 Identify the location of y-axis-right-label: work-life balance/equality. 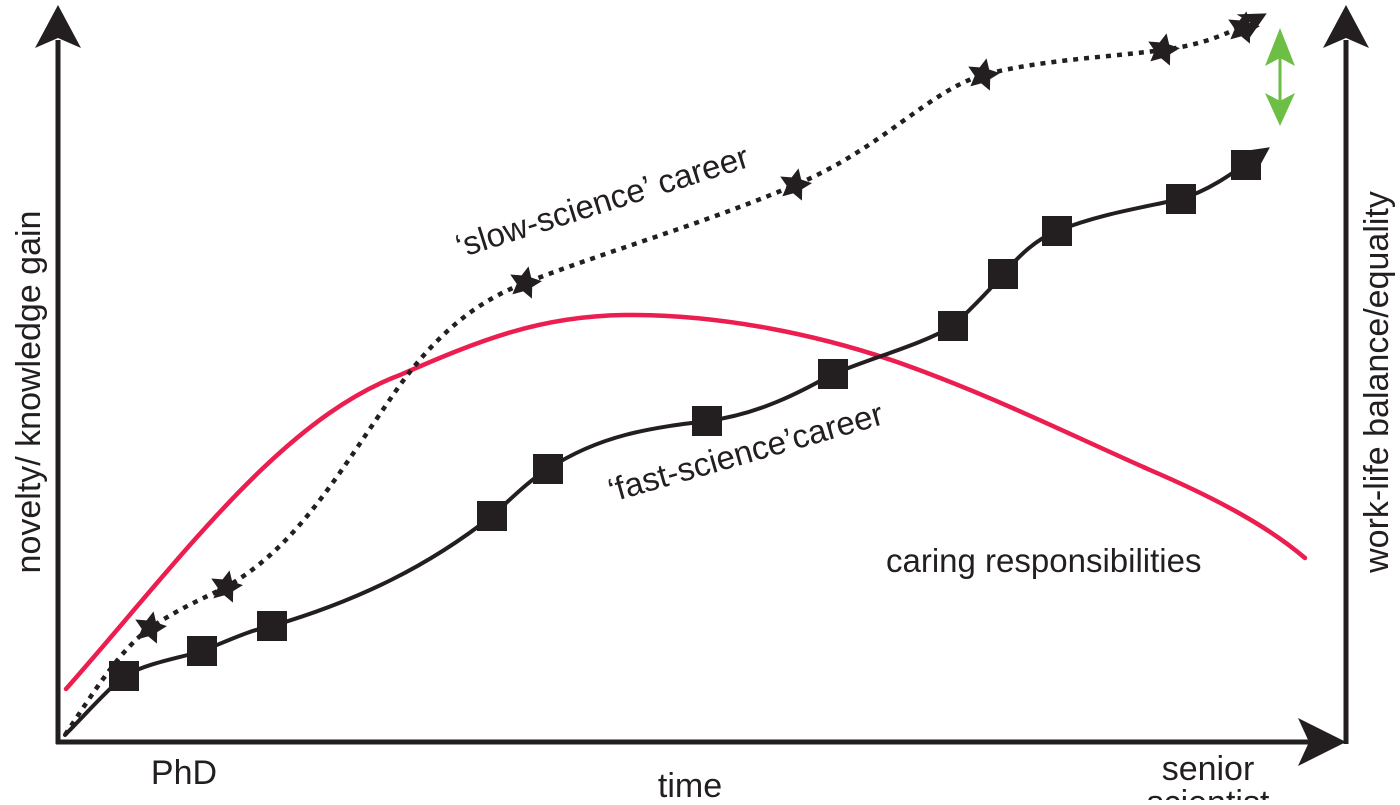
(1377, 382).